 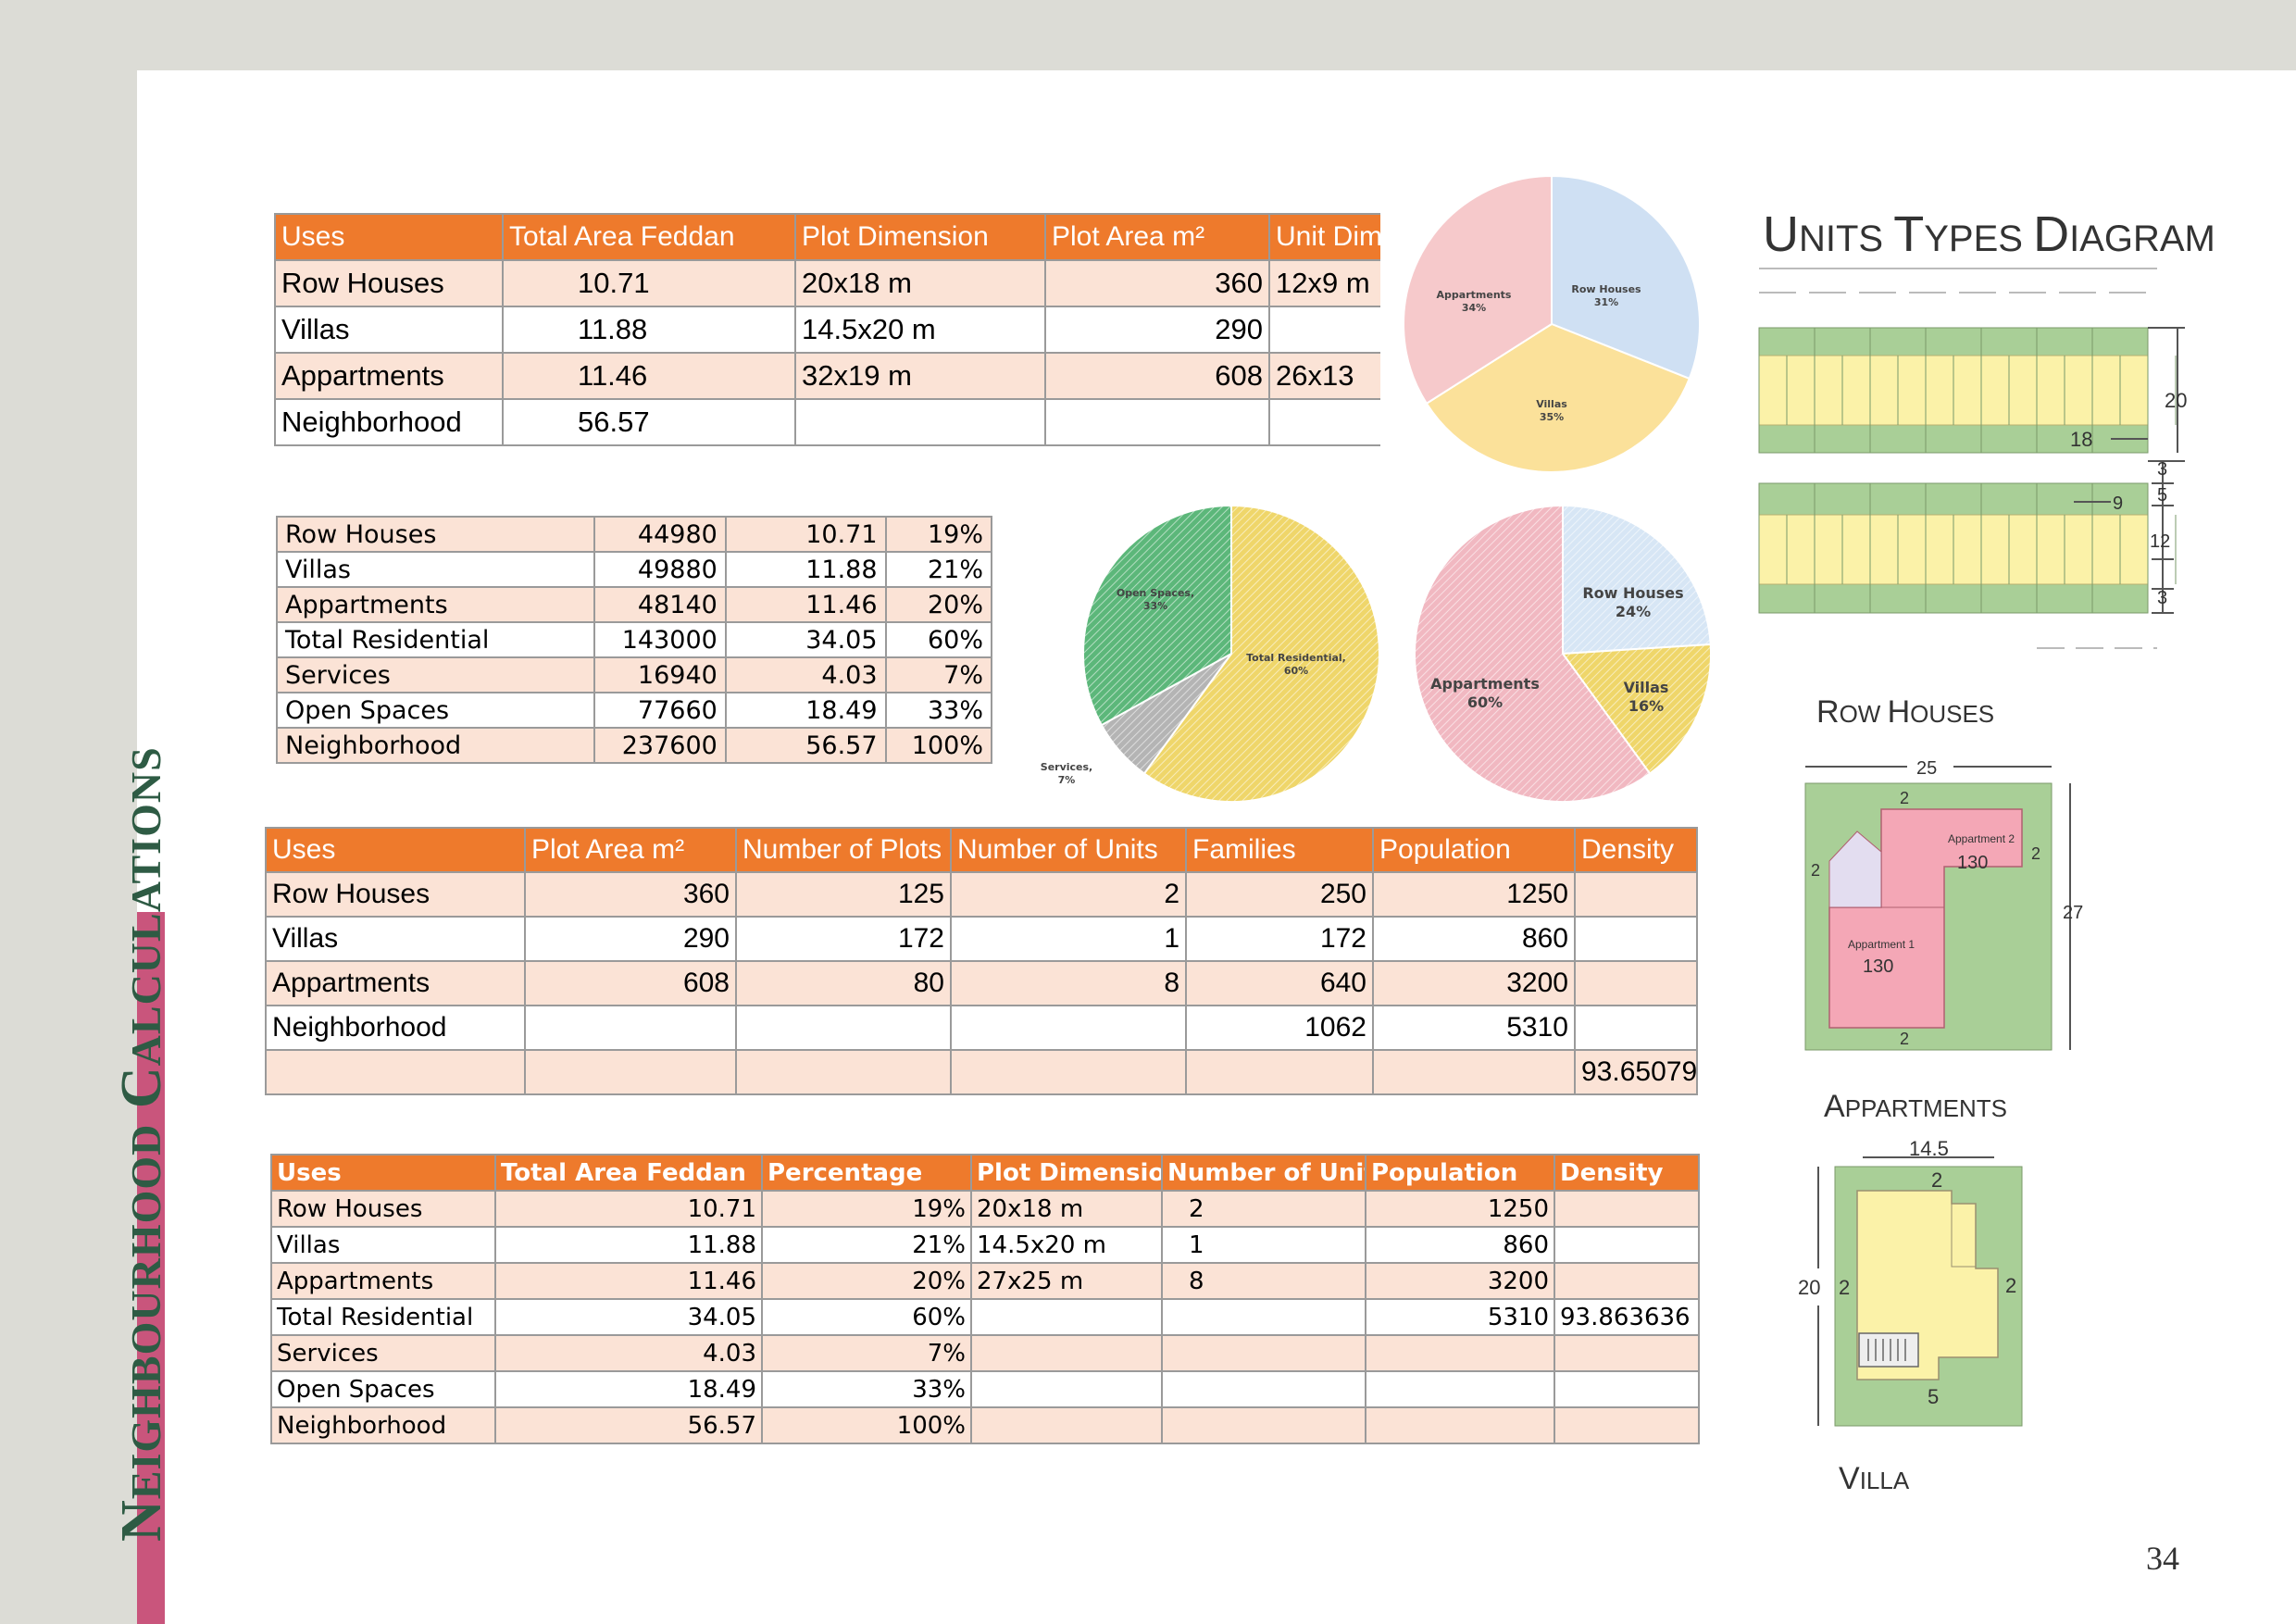 I want to click on header-cell: Number of Units, so click(x=1263, y=1173).